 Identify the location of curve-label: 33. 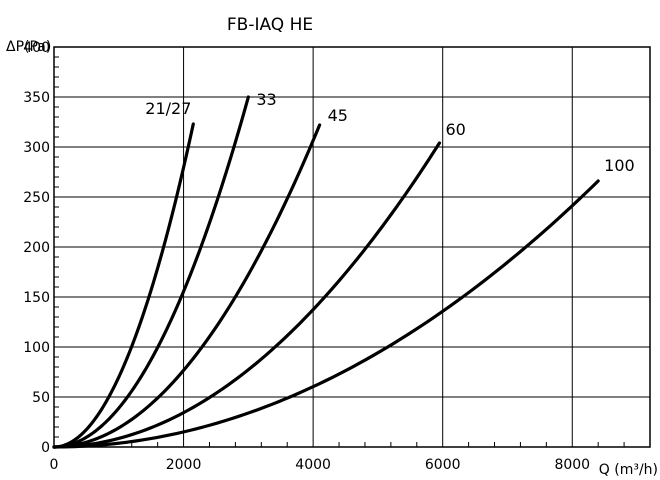
(266, 99).